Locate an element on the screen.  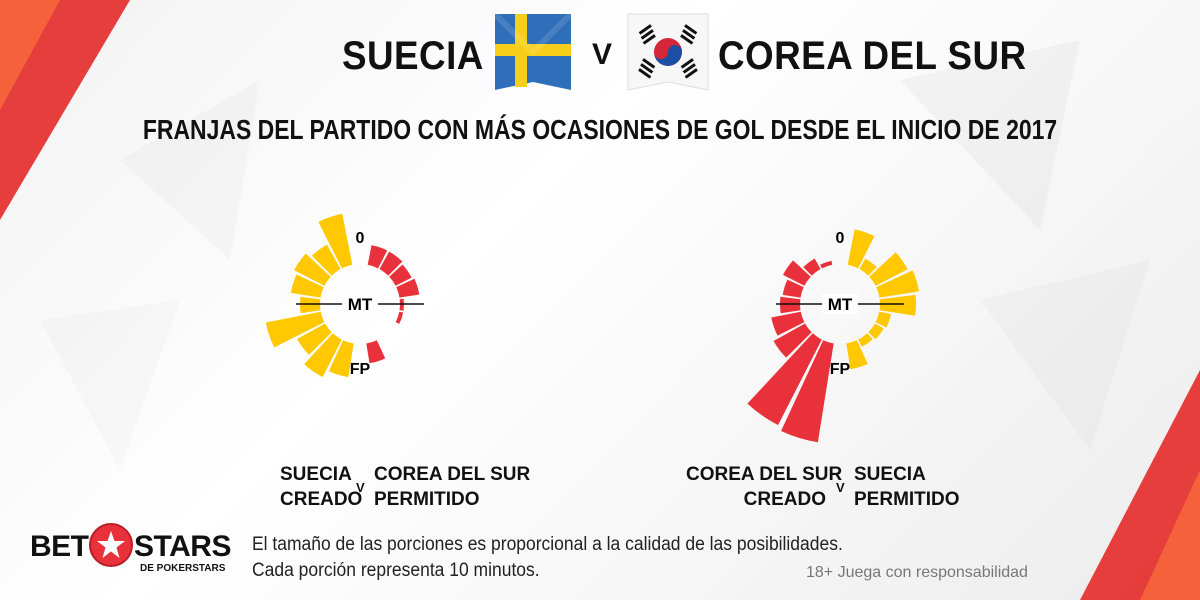
logo-bet-text: BET is located at coordinates (59, 546).